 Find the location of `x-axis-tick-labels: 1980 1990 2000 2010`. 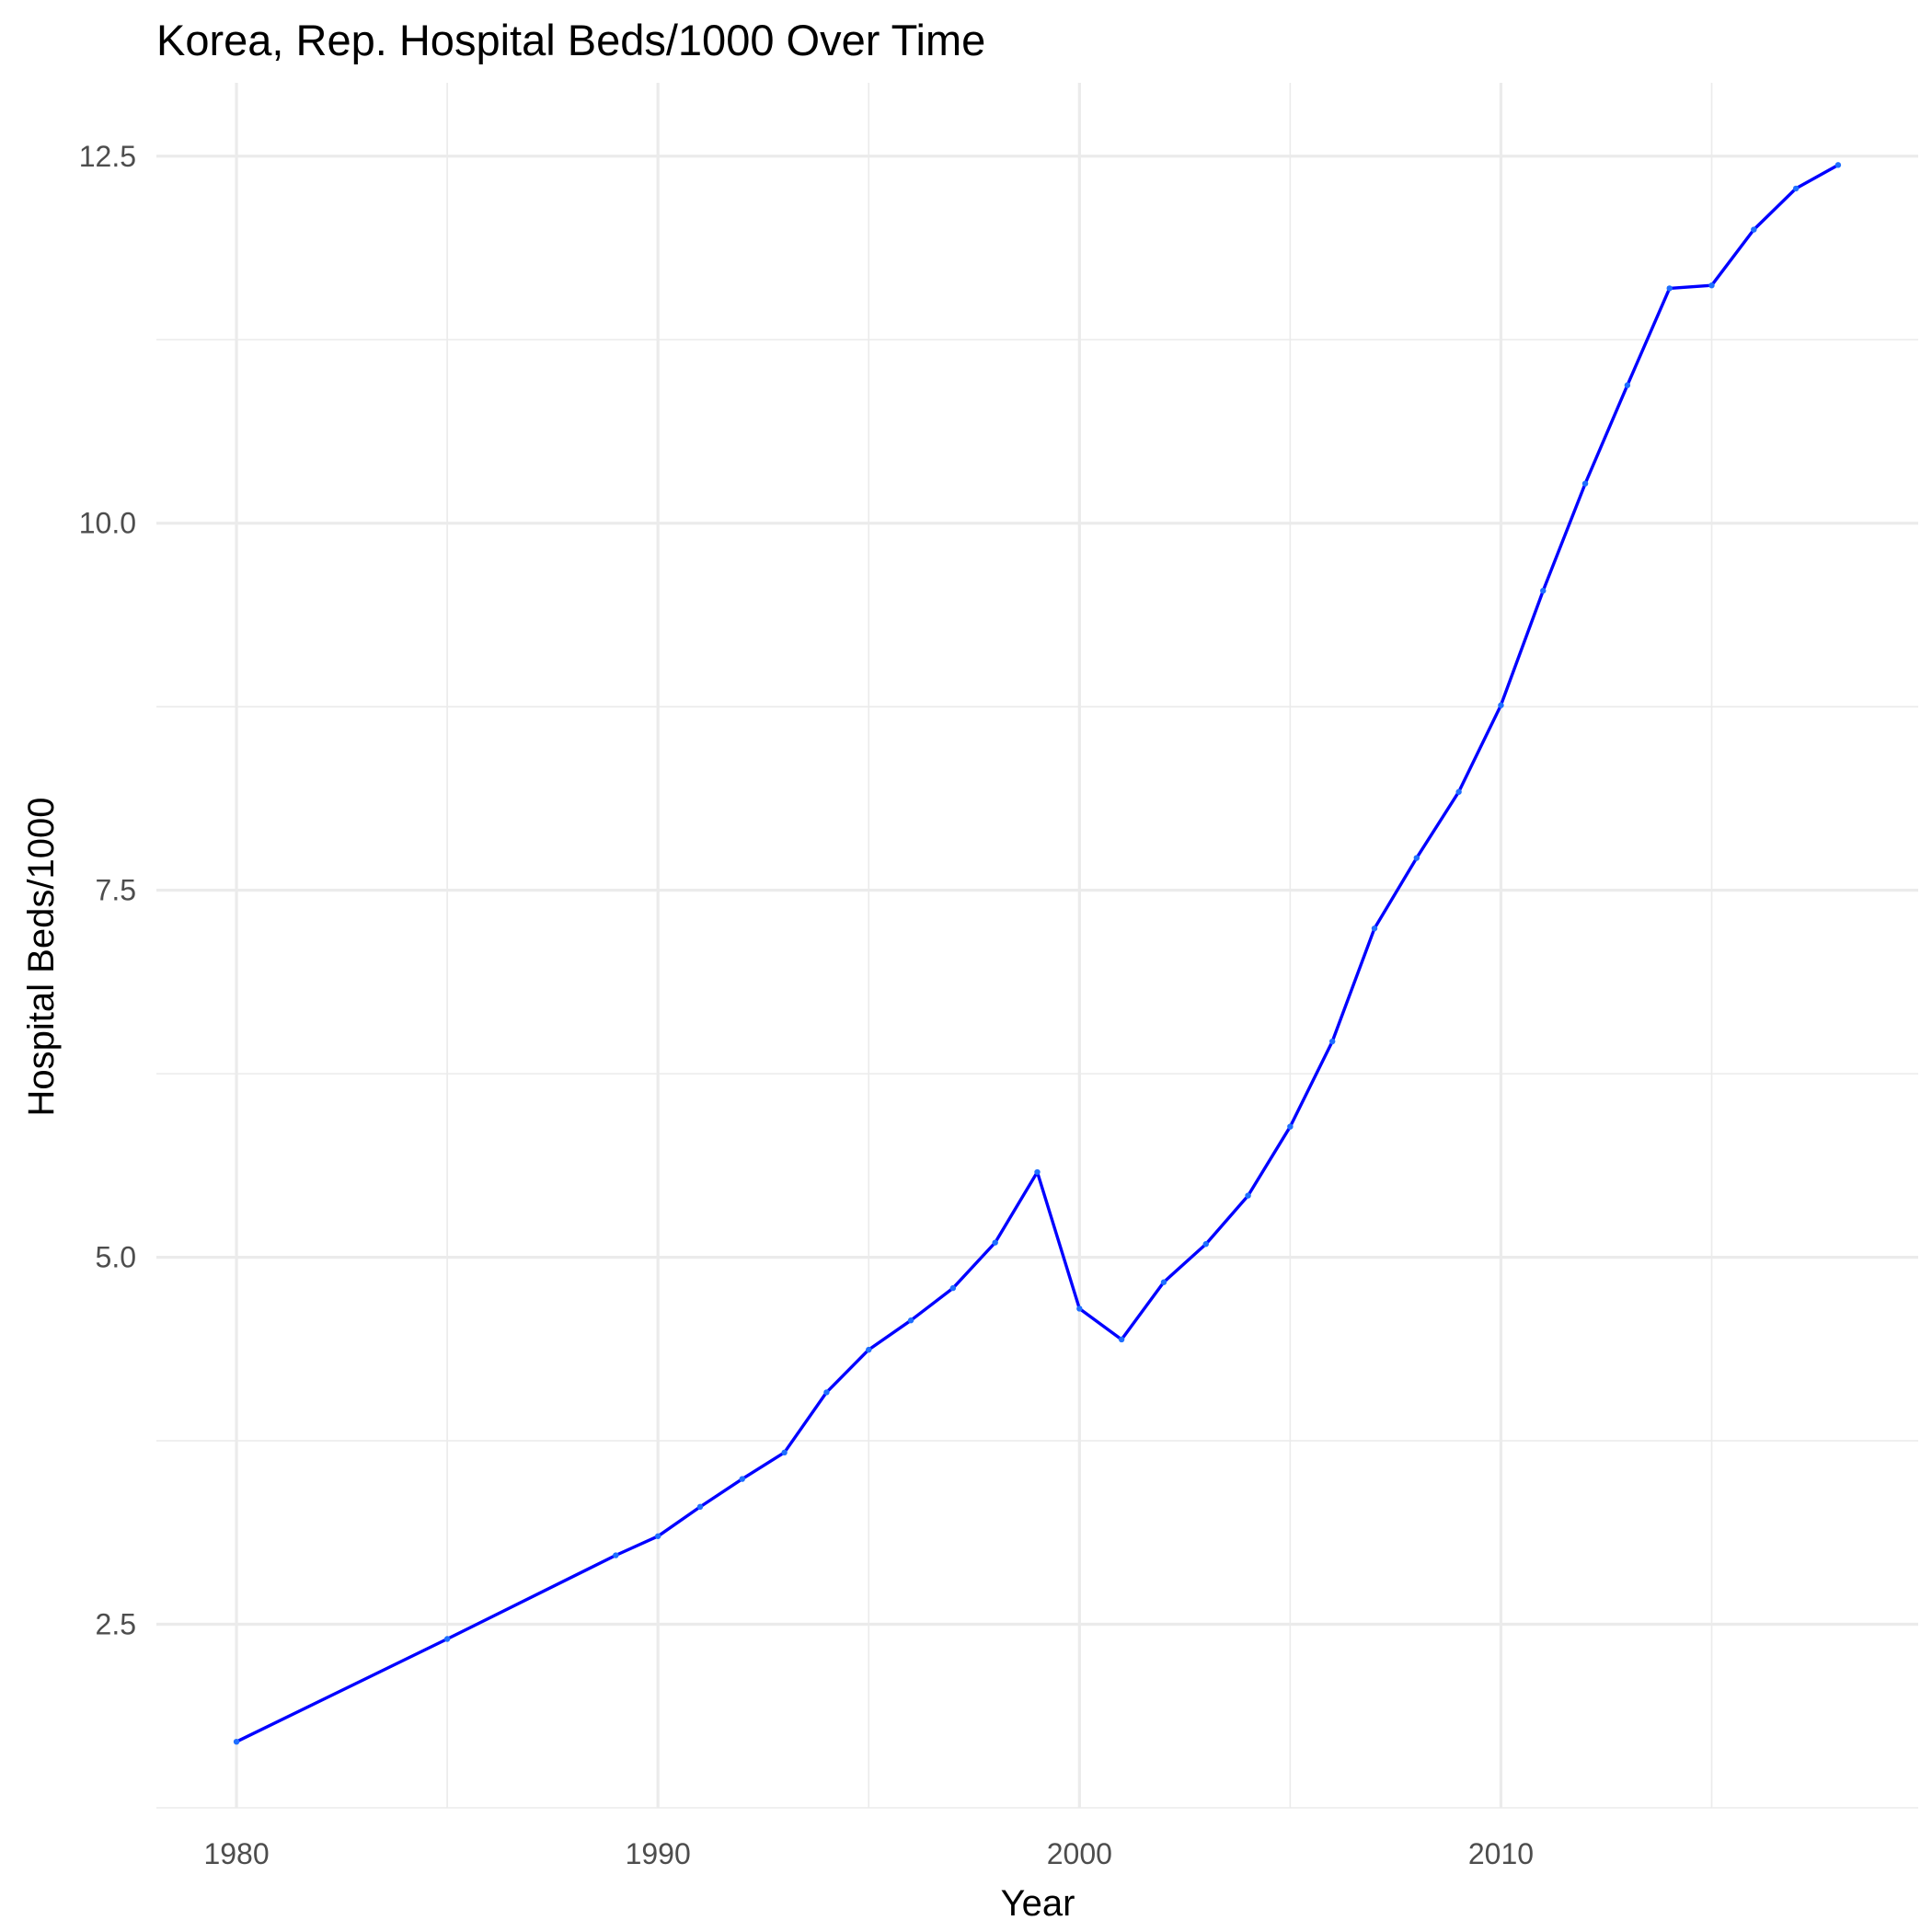

x-axis-tick-labels: 1980 1990 2000 2010 is located at coordinates (868, 1853).